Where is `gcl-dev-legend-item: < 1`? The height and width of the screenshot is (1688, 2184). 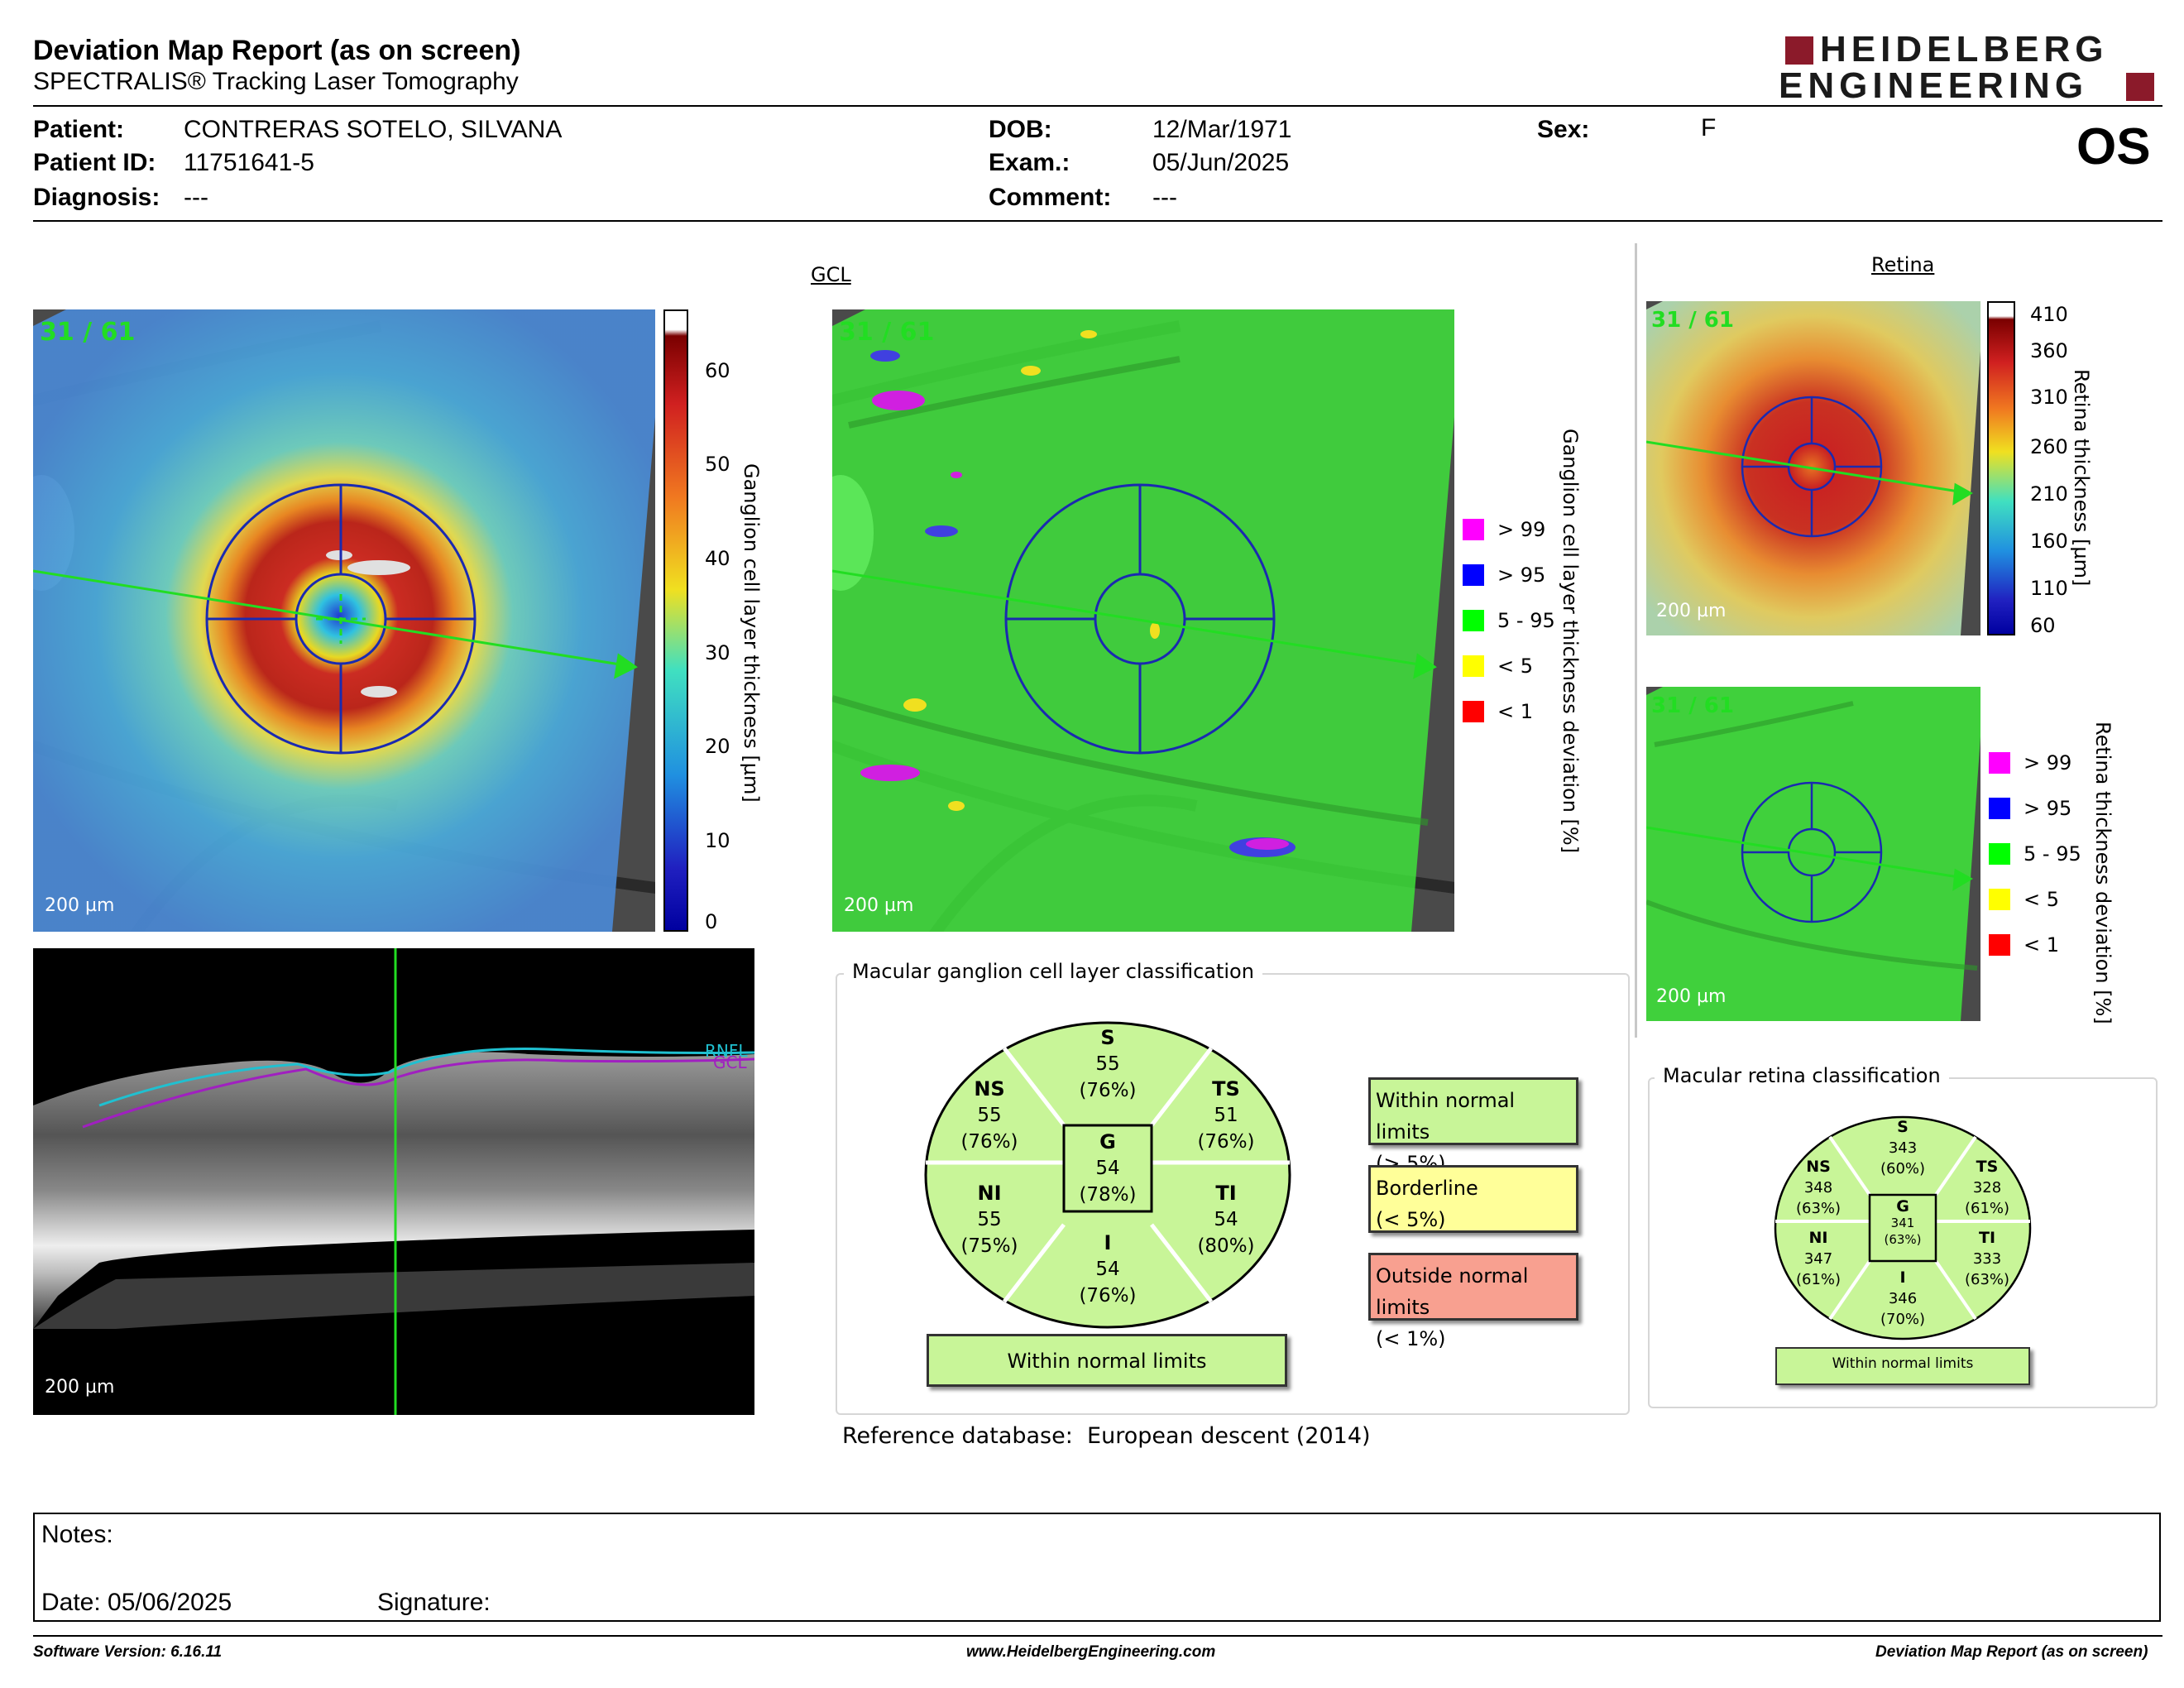 gcl-dev-legend-item: < 1 is located at coordinates (1498, 711).